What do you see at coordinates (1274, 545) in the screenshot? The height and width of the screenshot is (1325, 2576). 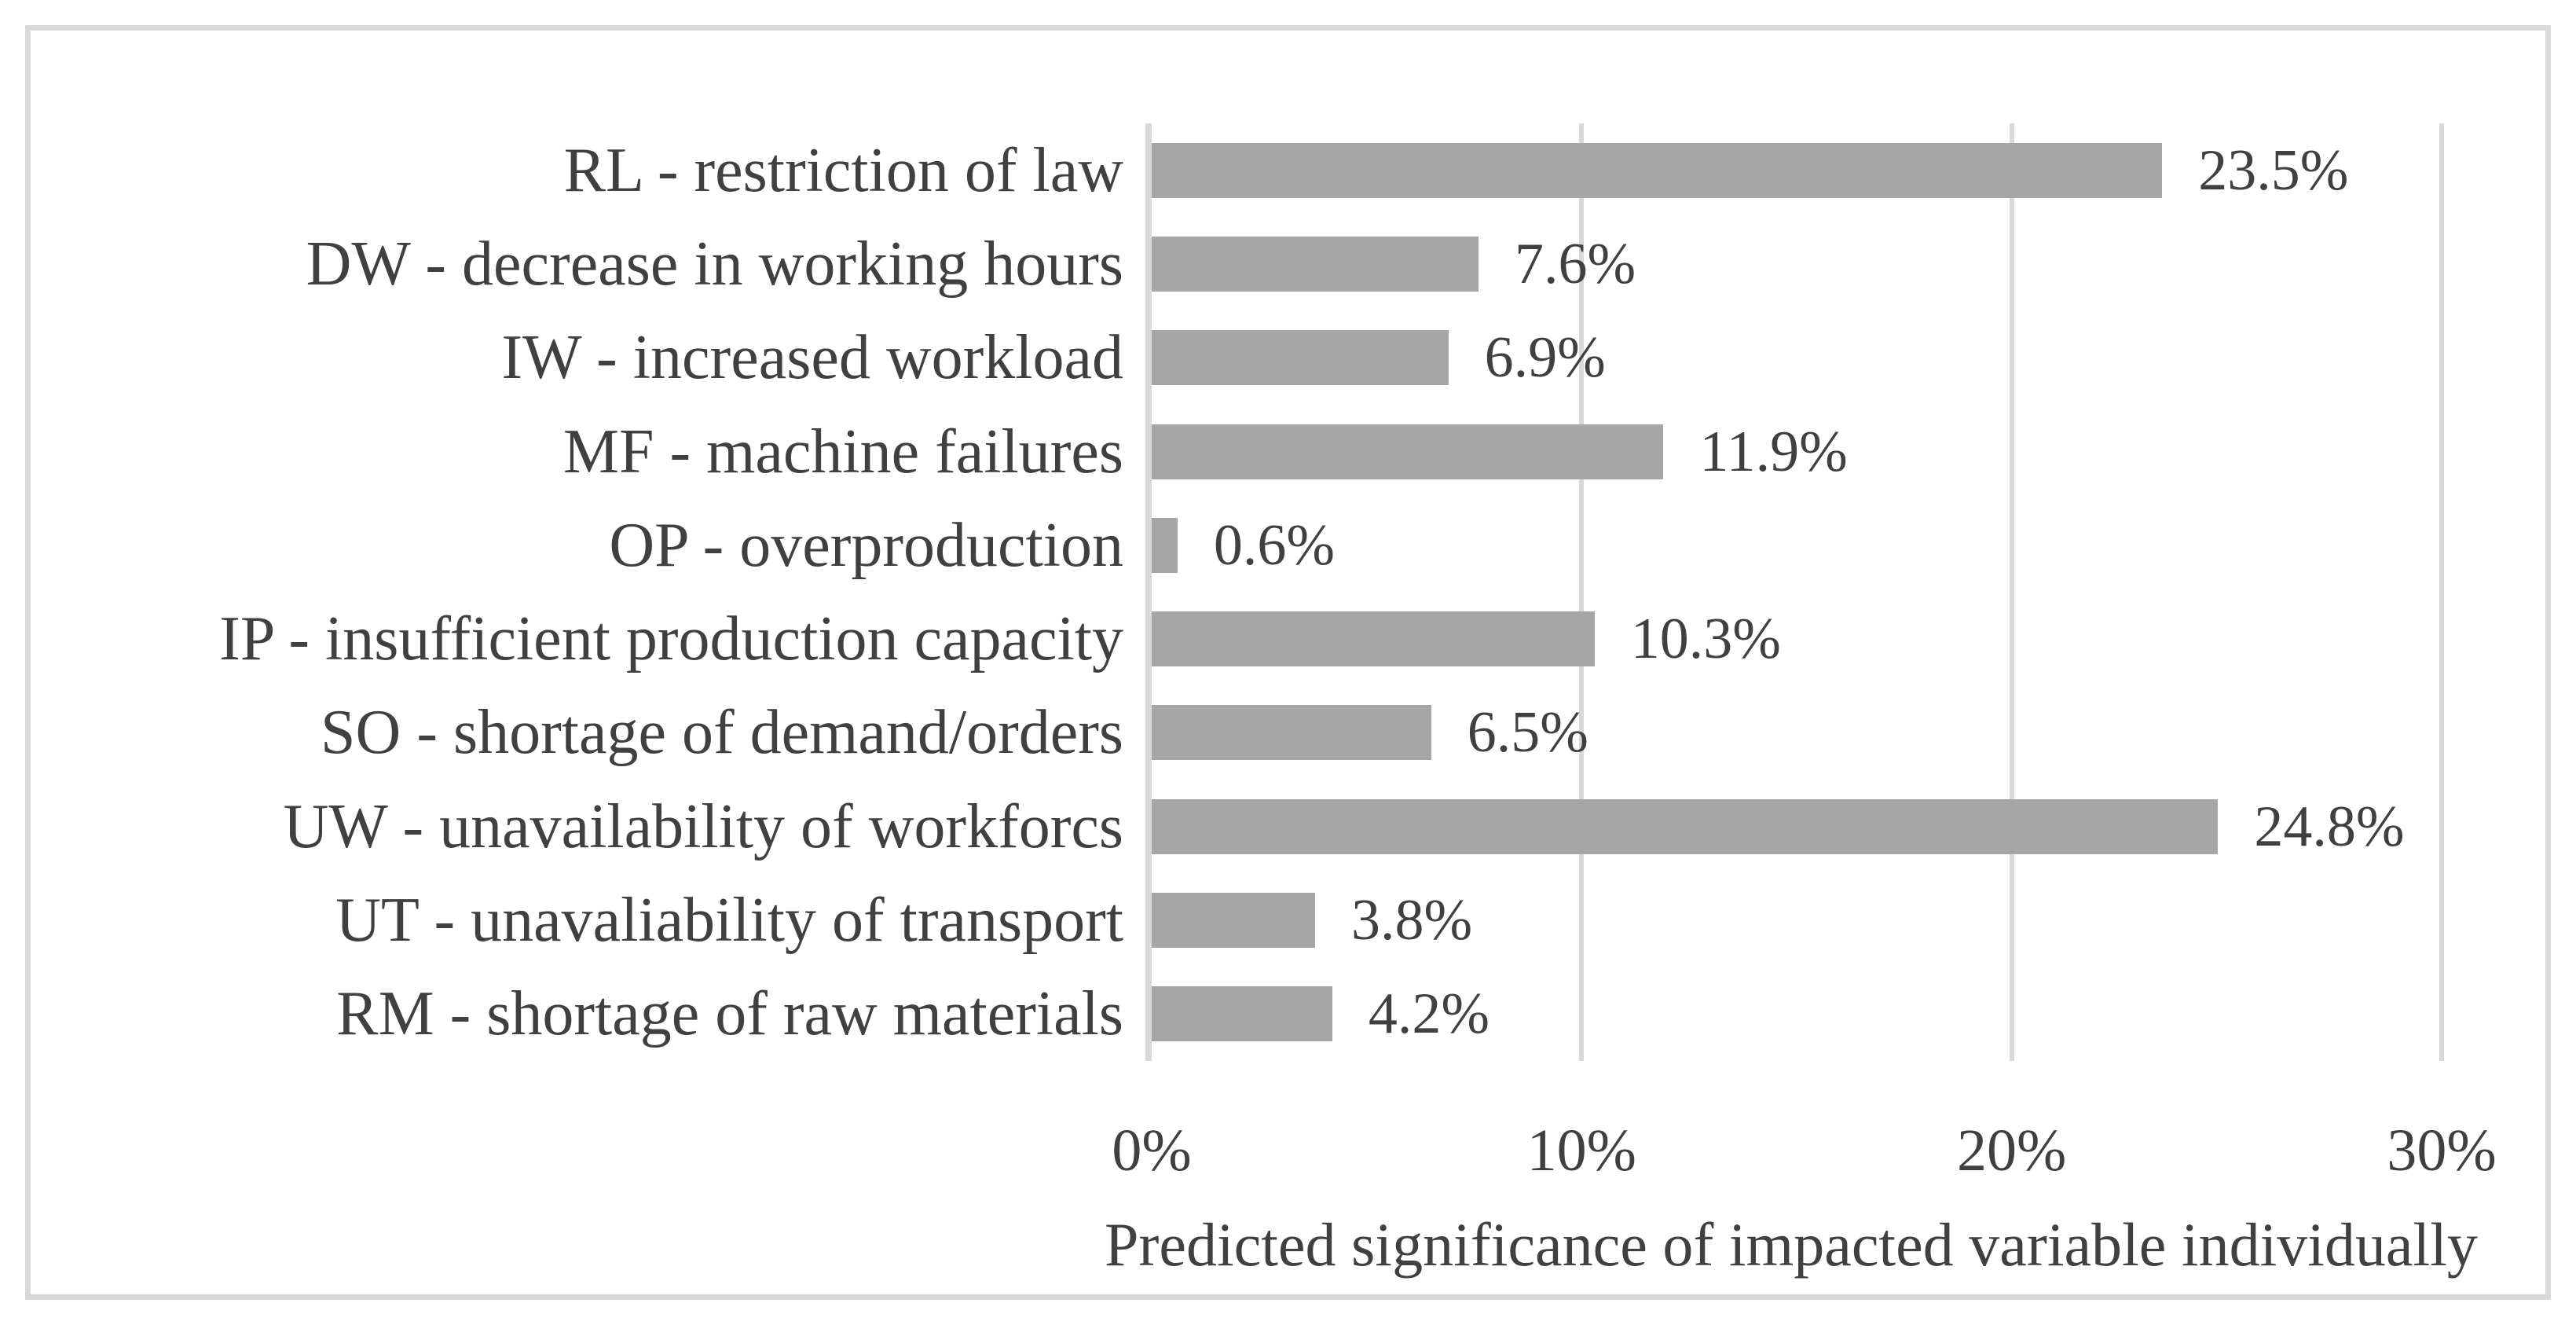 I see `value-label: 0.6%` at bounding box center [1274, 545].